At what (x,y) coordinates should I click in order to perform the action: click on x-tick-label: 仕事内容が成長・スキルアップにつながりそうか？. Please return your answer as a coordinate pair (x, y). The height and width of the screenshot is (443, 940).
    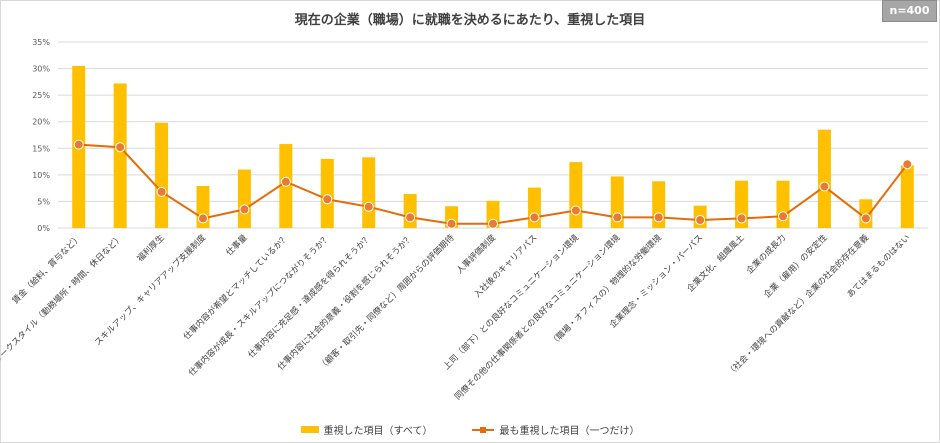
    Looking at the image, I should click on (259, 305).